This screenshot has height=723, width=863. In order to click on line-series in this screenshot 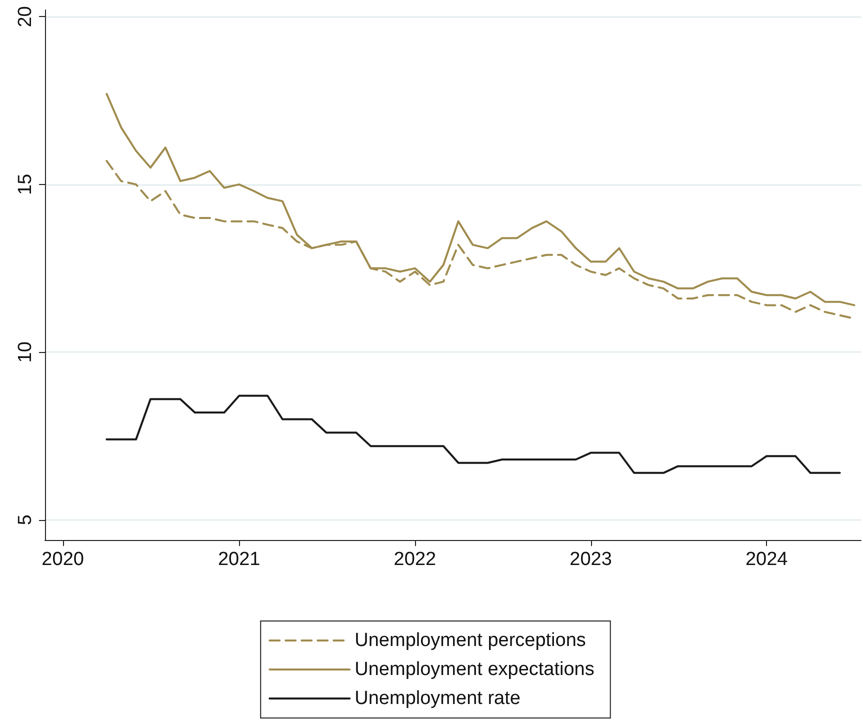, I will do `click(473, 434)`.